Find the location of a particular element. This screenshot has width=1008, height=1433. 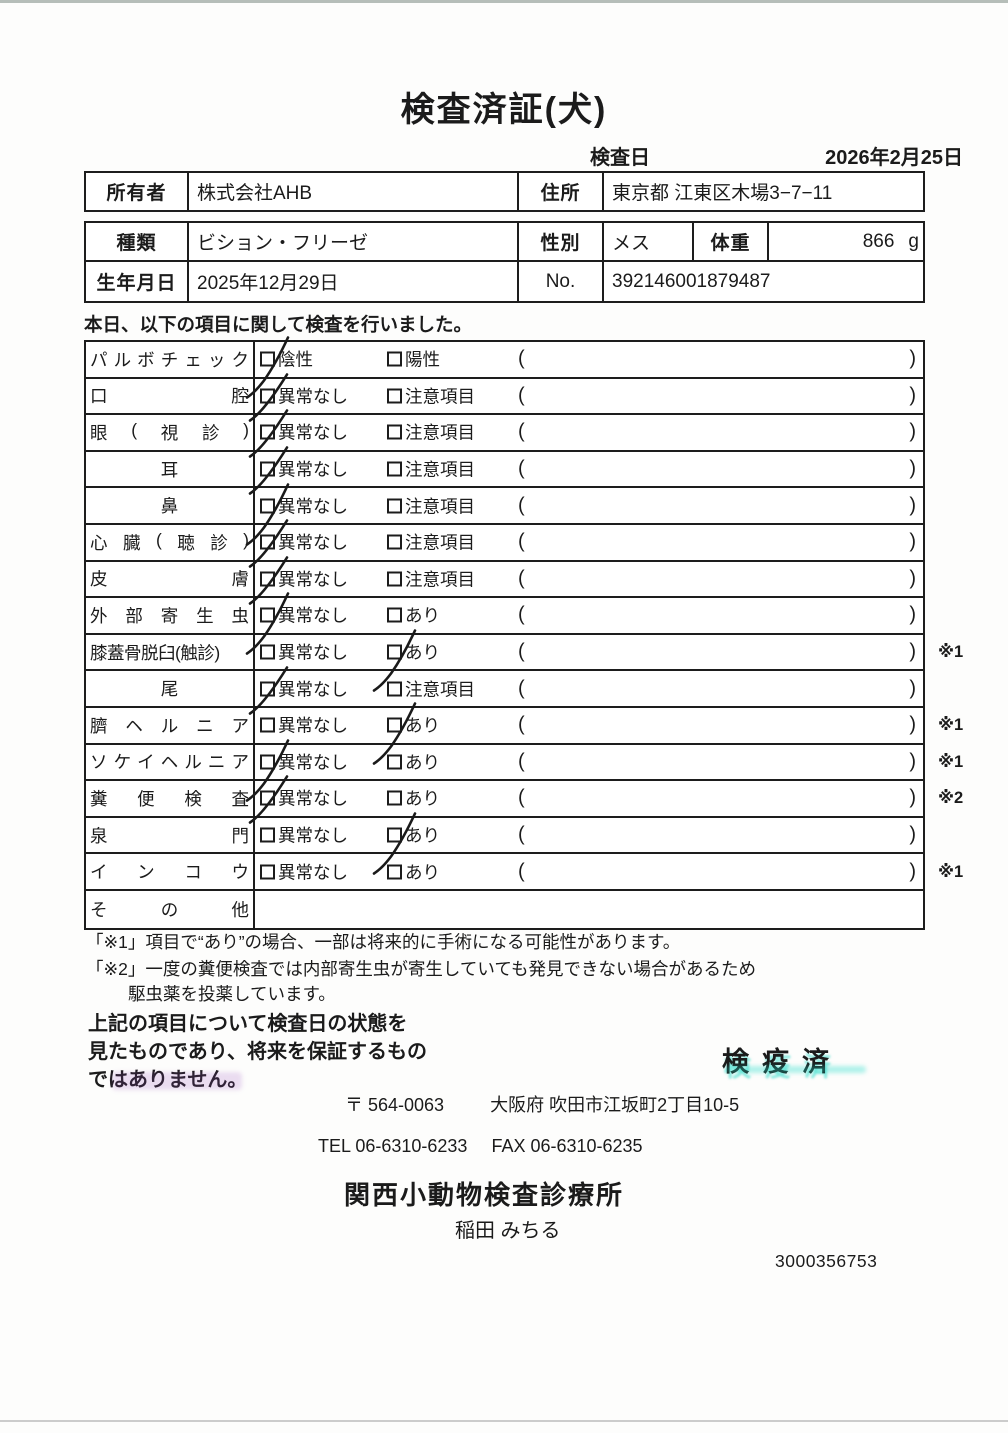

item-label-cell: 尾 is located at coordinates (170, 688).